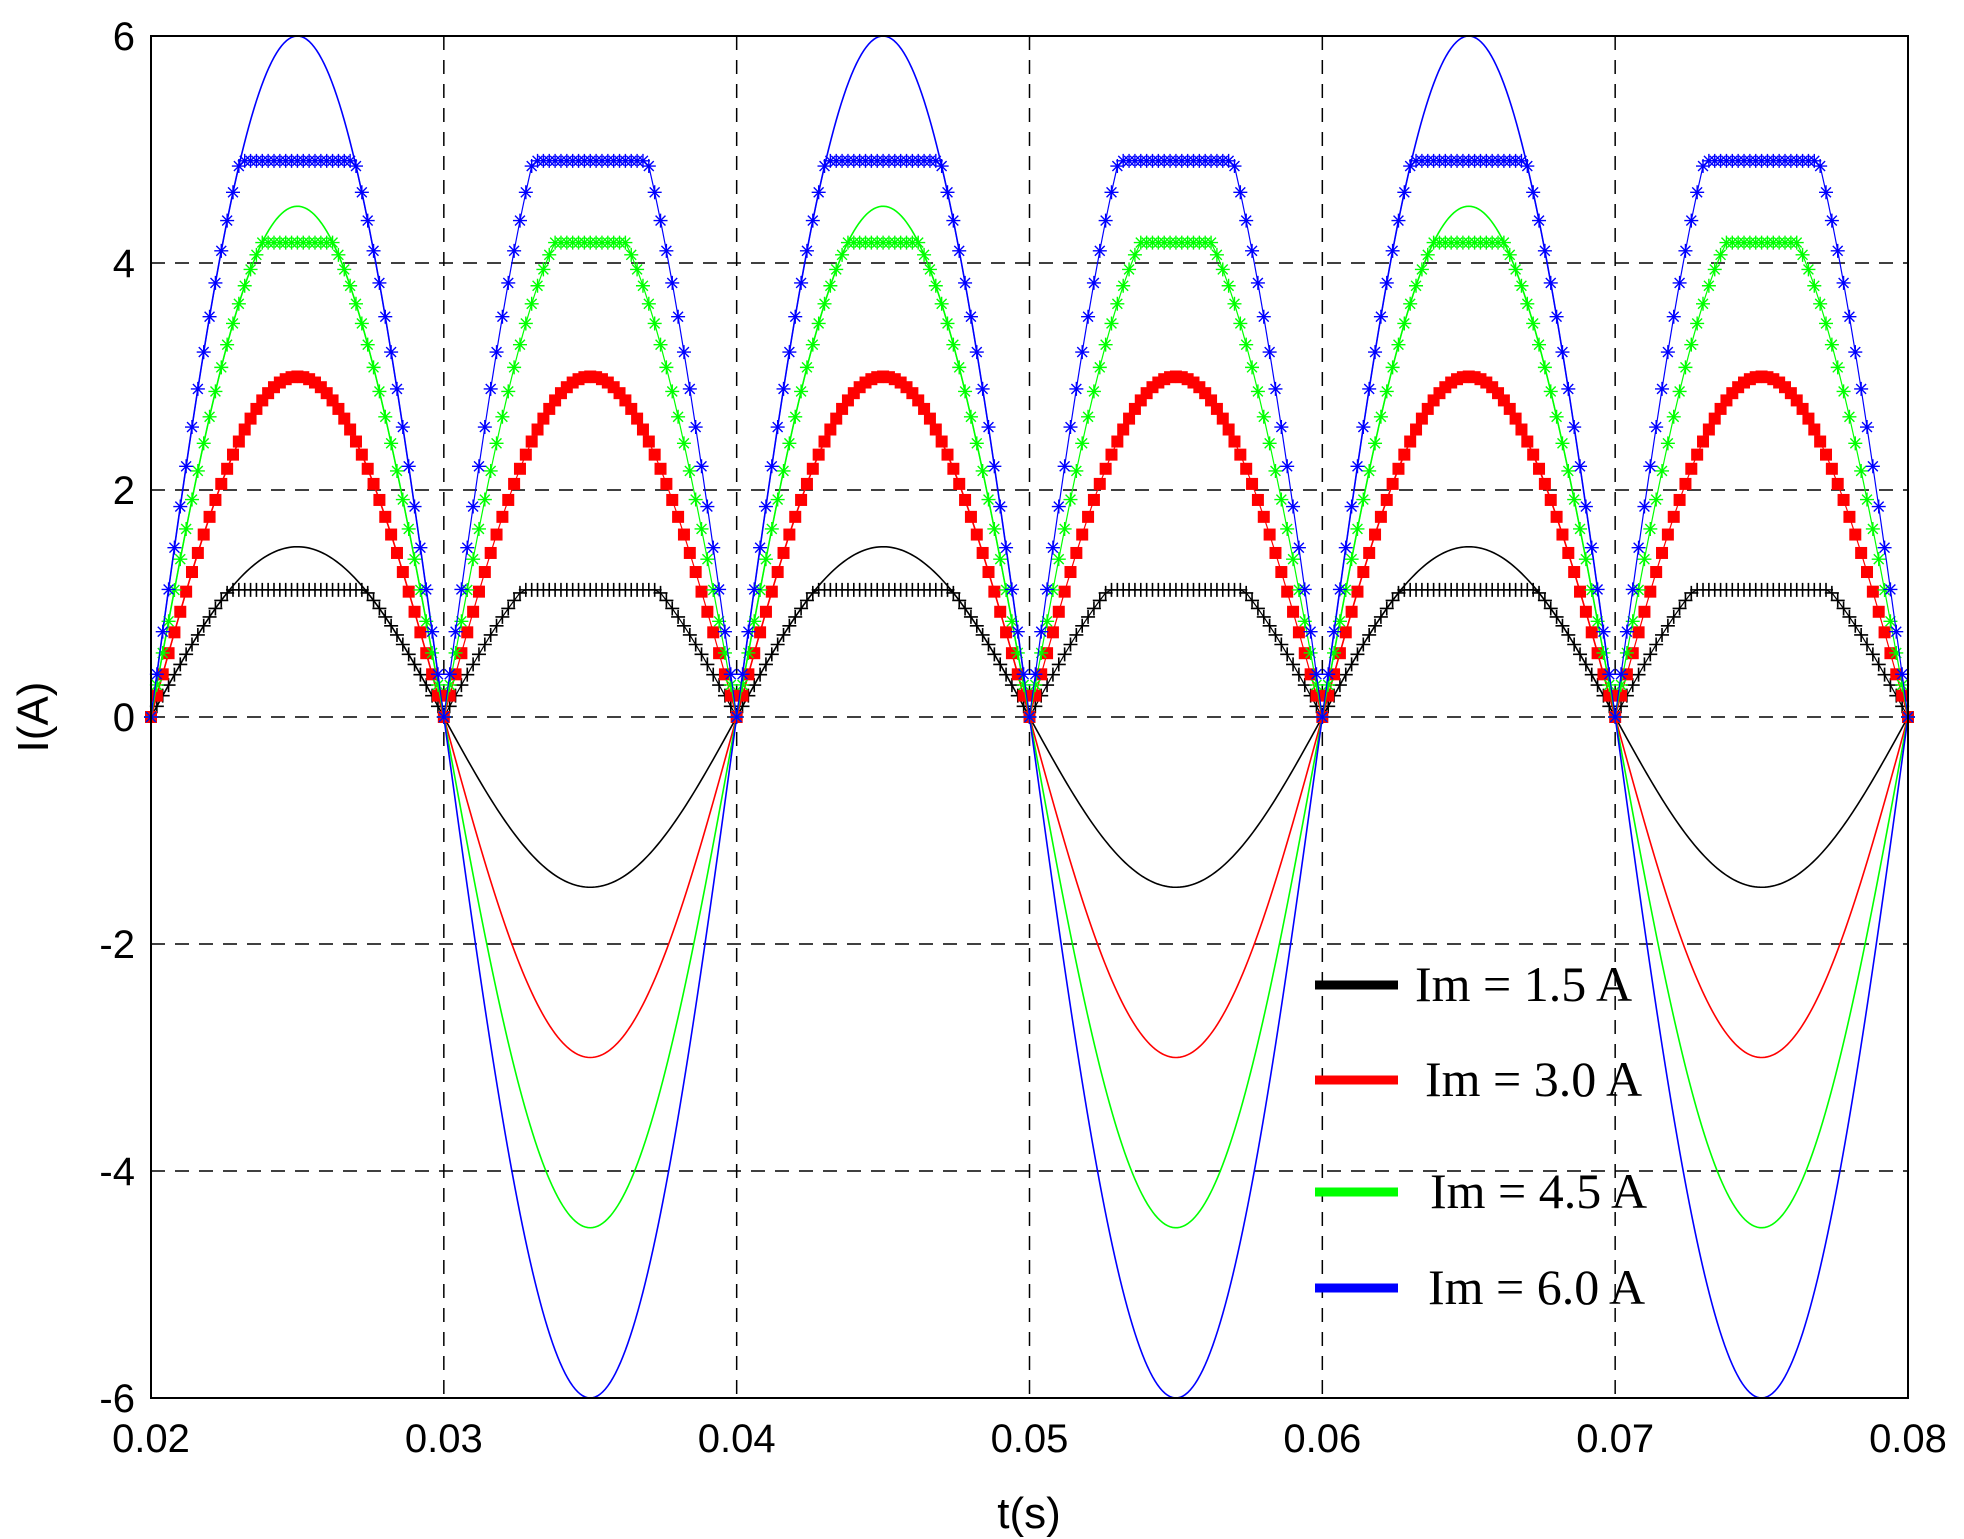 The width and height of the screenshot is (1964, 1539). What do you see at coordinates (1908, 1439) in the screenshot?
I see `x-tick-label: 0.08` at bounding box center [1908, 1439].